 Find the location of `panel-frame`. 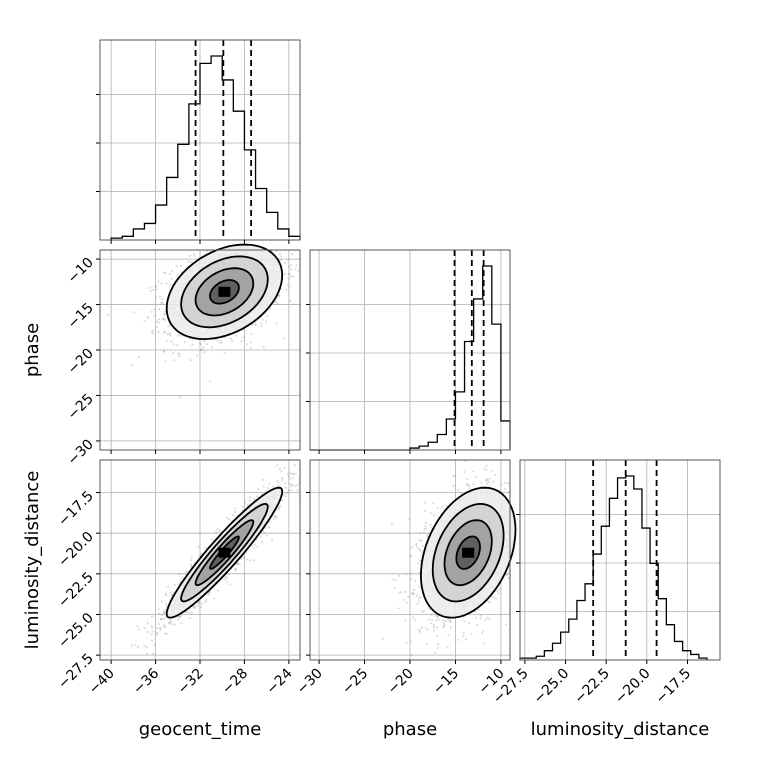

panel-frame is located at coordinates (620, 560).